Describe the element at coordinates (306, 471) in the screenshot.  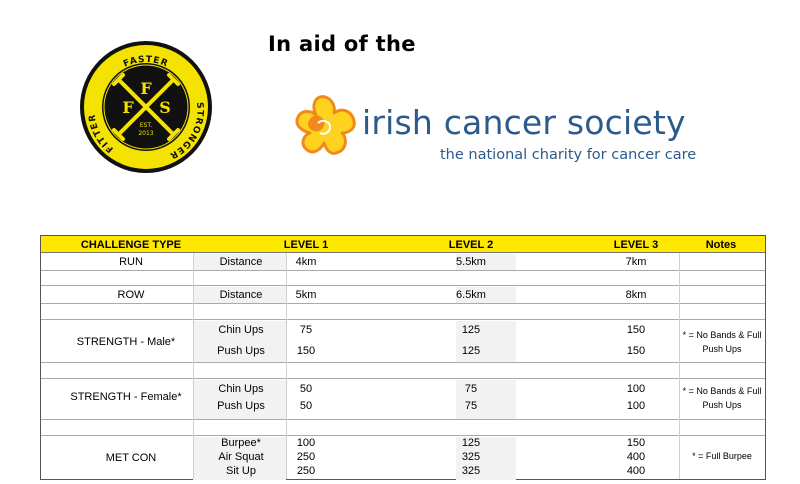
I see `metcon-ex3-l1: 250` at that location.